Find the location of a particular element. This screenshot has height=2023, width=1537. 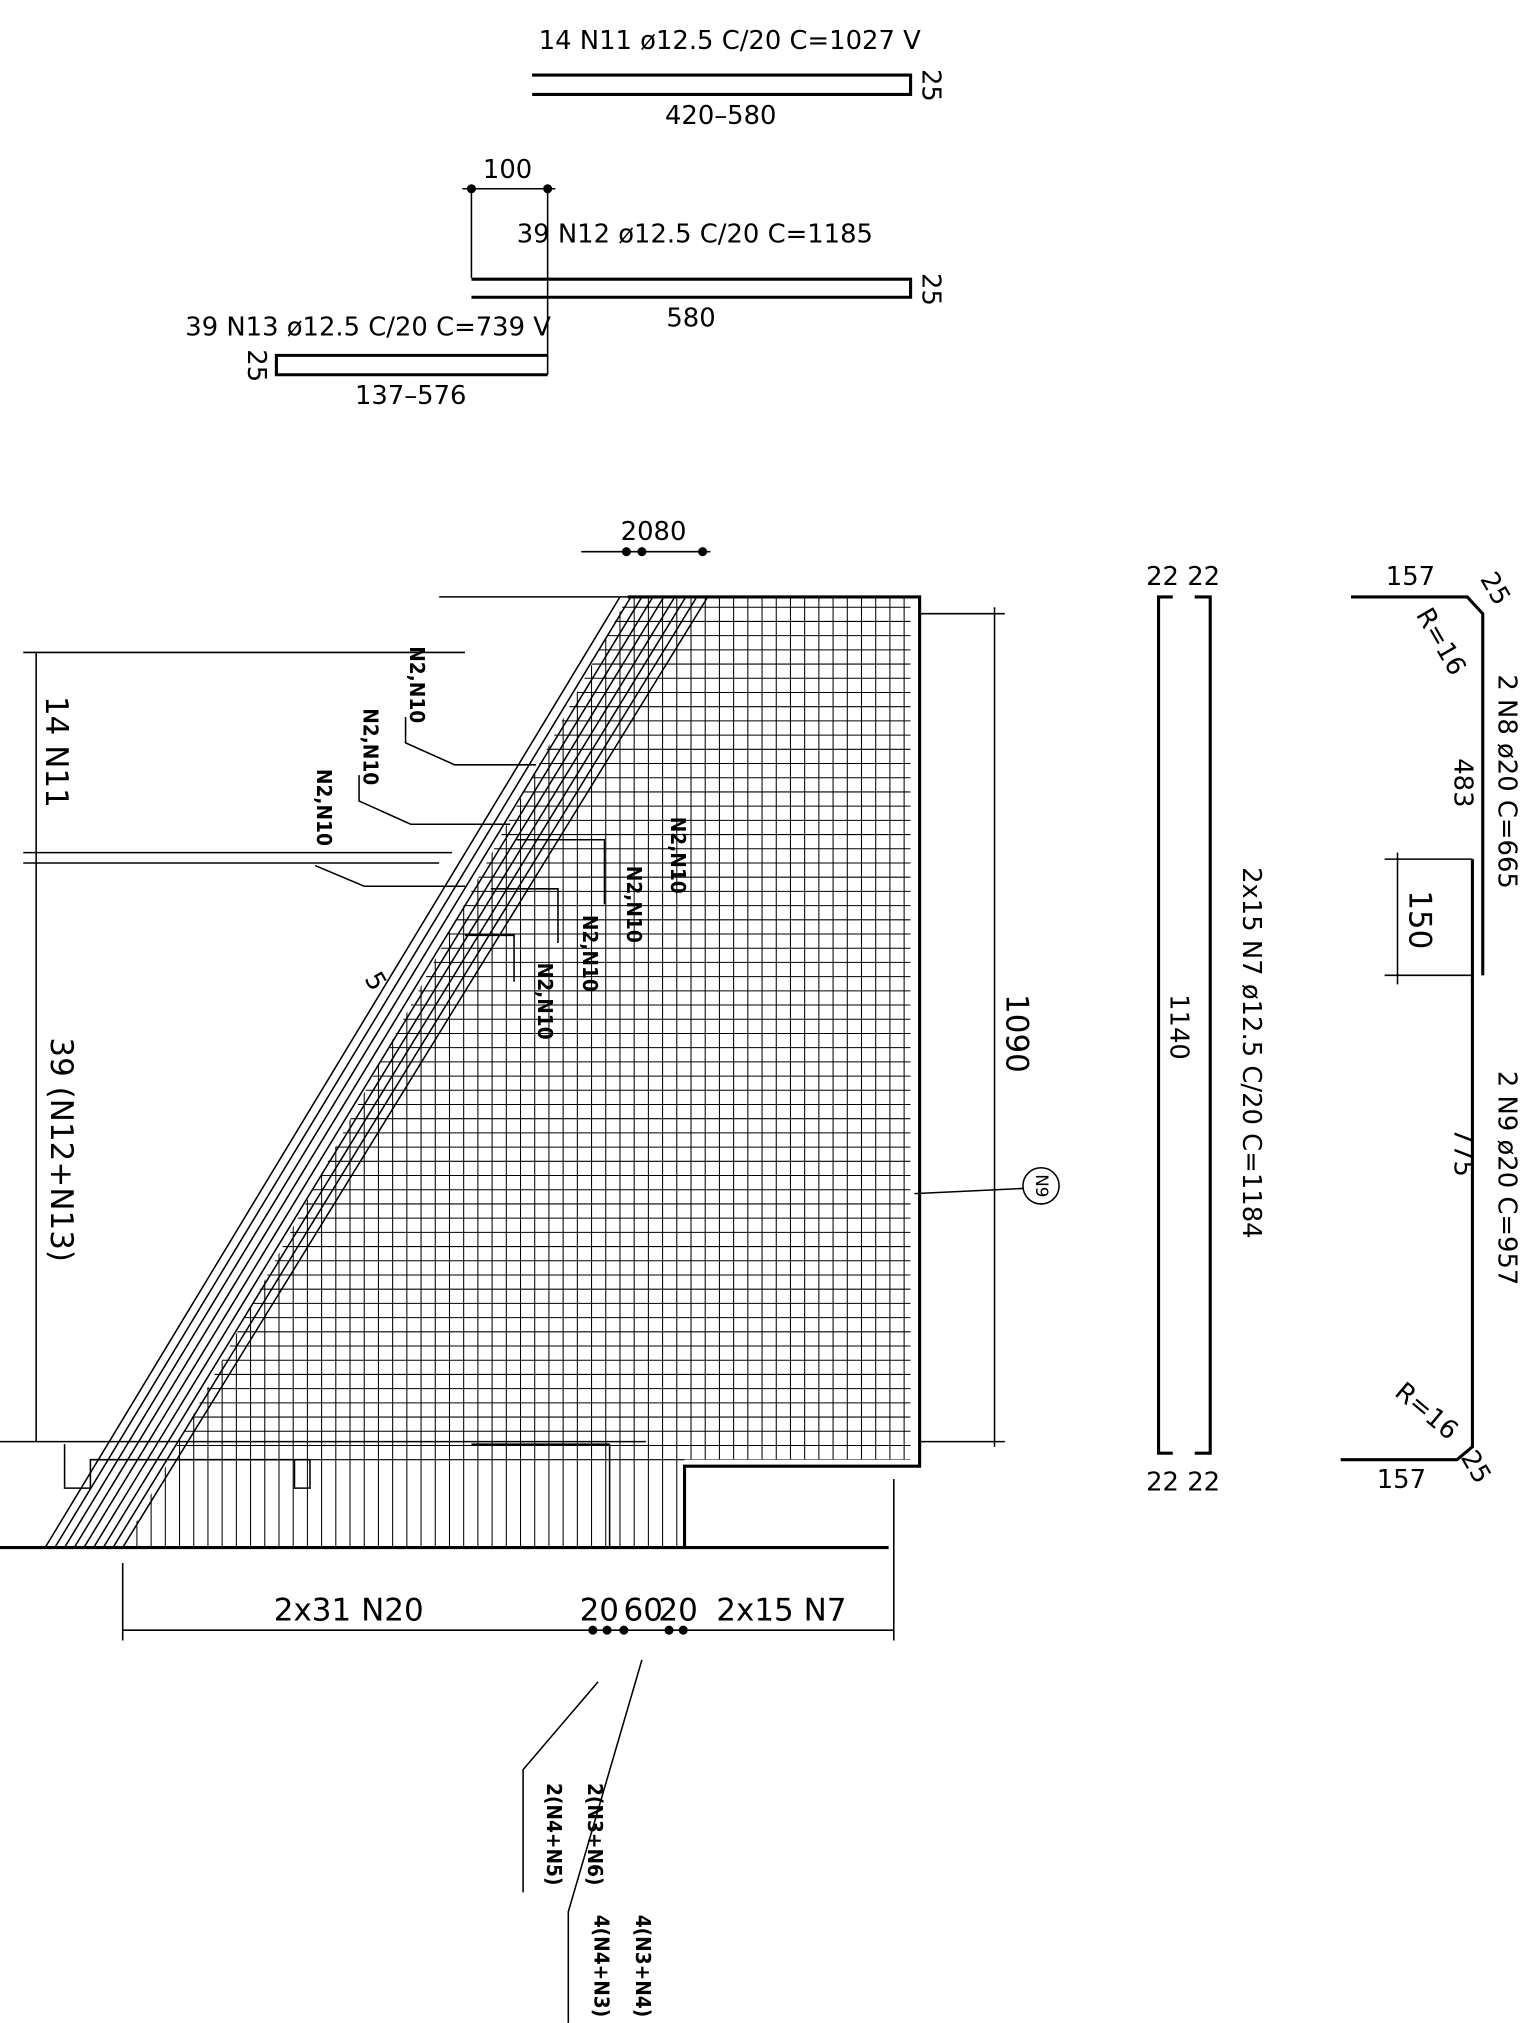

leader-label: 2(N3+N6) is located at coordinates (595, 1834).